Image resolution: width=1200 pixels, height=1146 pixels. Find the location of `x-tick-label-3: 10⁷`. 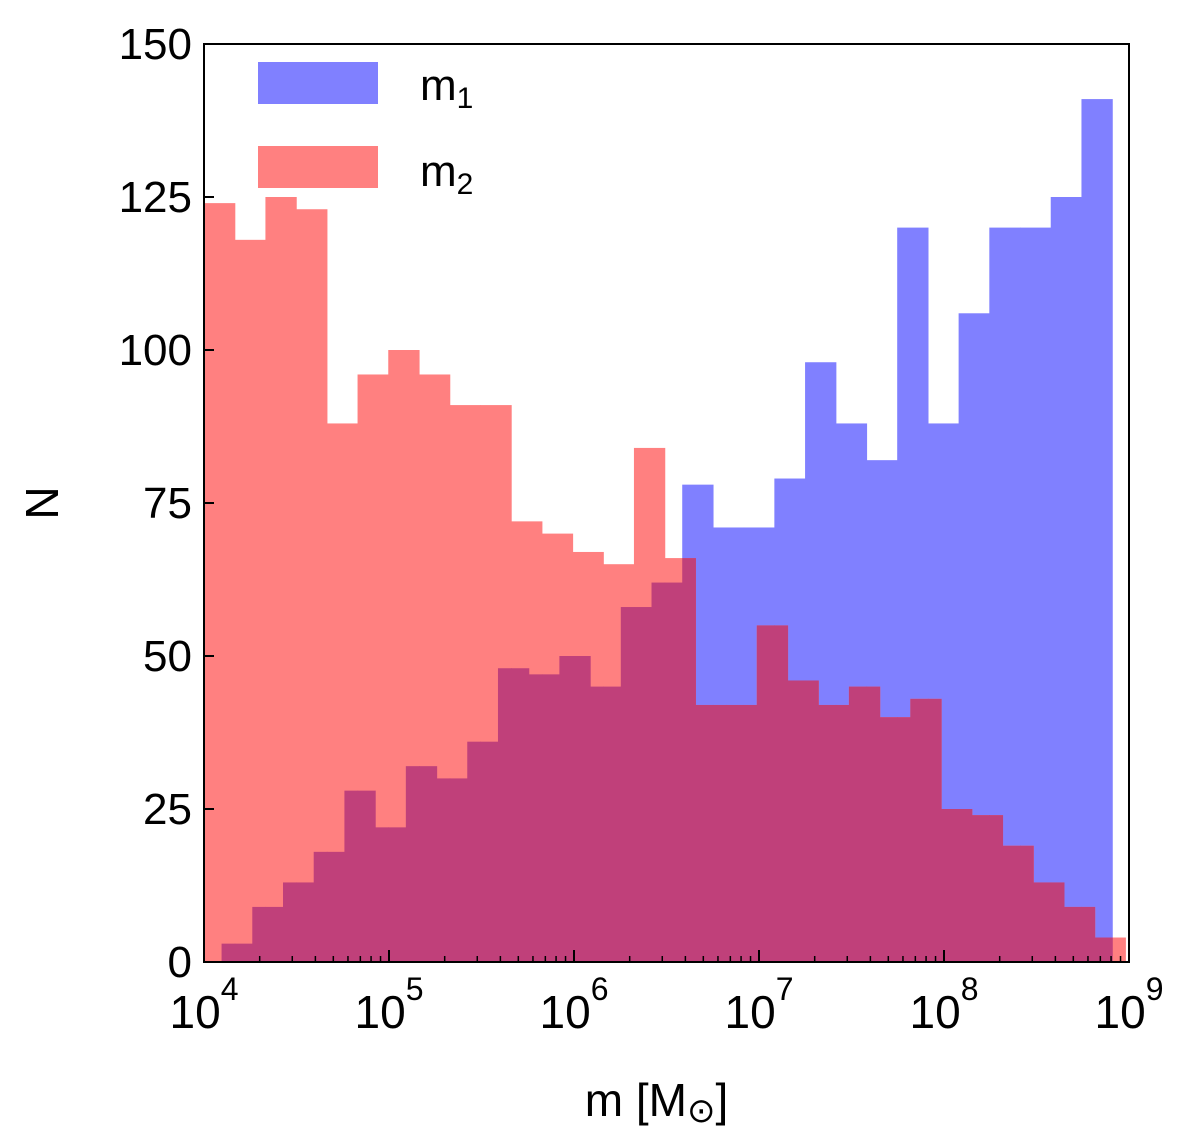

x-tick-label-3: 10⁷ is located at coordinates (759, 1004).